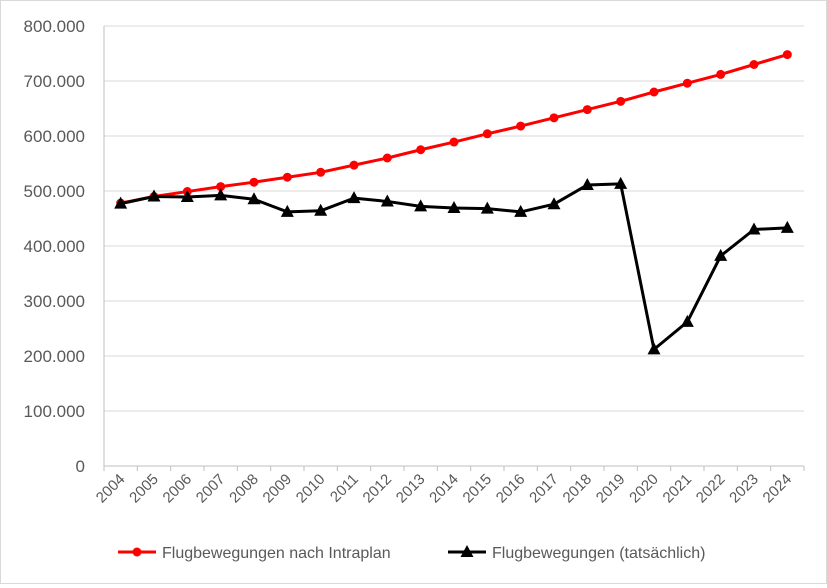 This screenshot has width=827, height=588. I want to click on x-tick-label: 2020, so click(644, 489).